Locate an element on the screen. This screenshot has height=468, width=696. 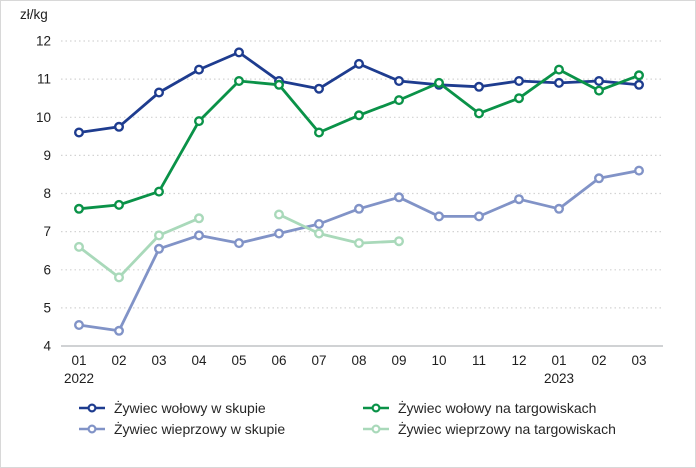
y-tick-label: 12 is located at coordinates (43, 41).